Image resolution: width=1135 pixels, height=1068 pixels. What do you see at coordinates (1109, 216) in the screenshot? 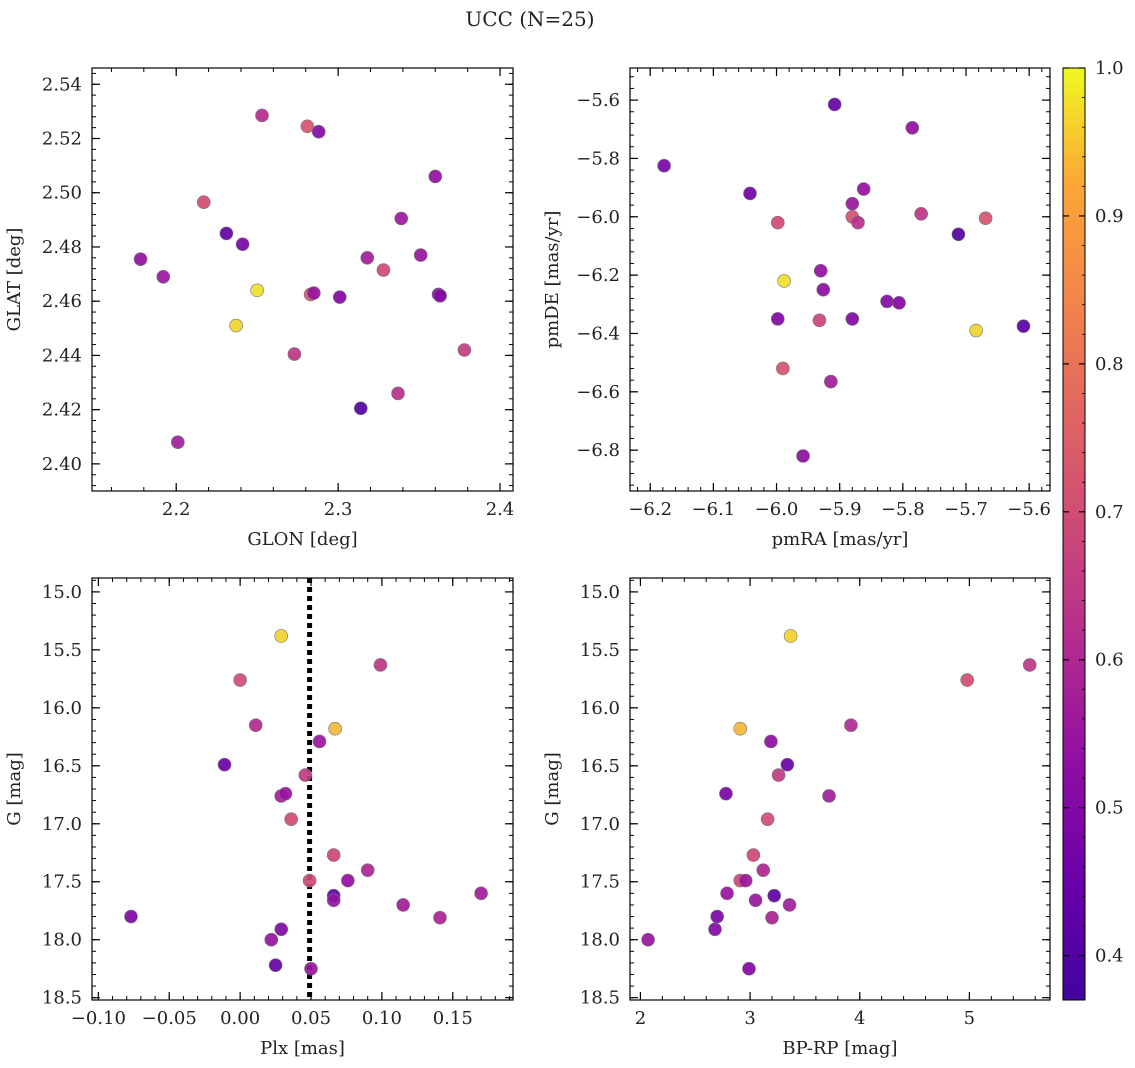
I see `colorbar-tick-label: 0.9` at bounding box center [1109, 216].